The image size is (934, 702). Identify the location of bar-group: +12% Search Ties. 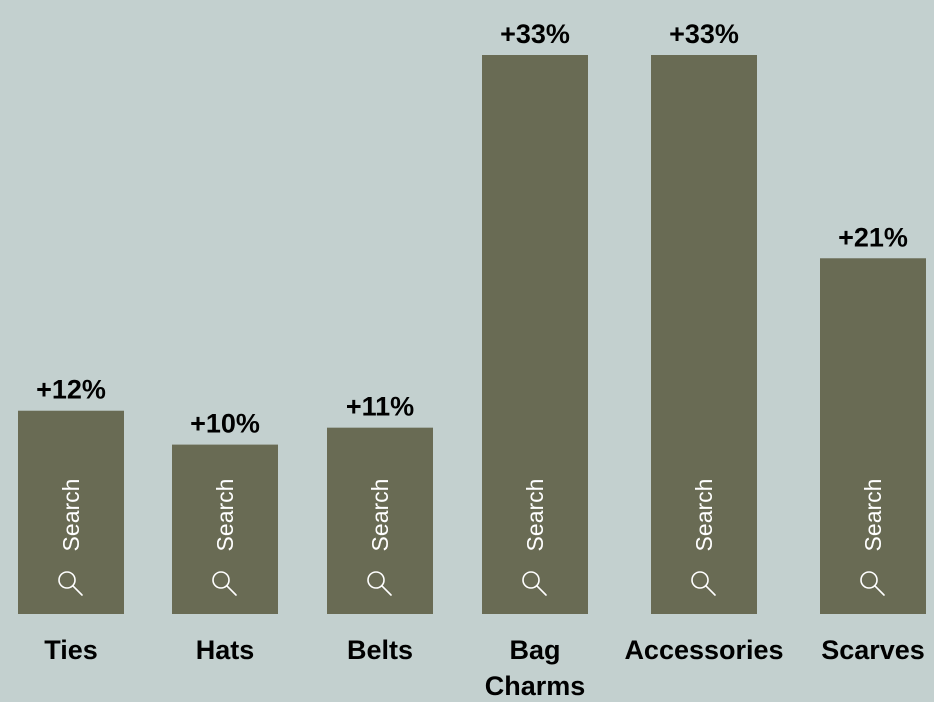
(71, 520).